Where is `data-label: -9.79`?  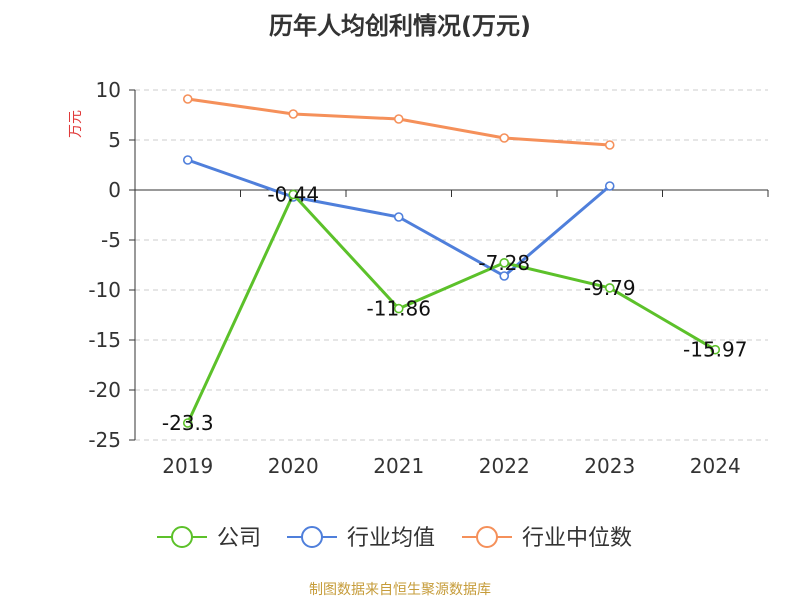 data-label: -9.79 is located at coordinates (610, 288).